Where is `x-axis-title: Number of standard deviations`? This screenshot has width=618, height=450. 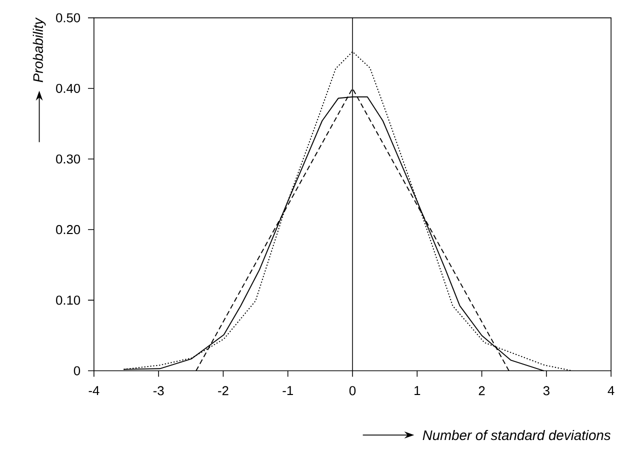
x-axis-title: Number of standard deviations is located at coordinates (516, 435).